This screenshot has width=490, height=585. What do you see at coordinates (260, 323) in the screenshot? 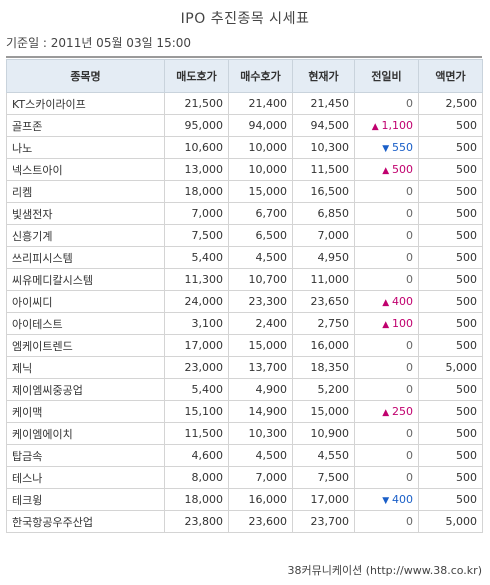
I see `buy-price: 2,400` at bounding box center [260, 323].